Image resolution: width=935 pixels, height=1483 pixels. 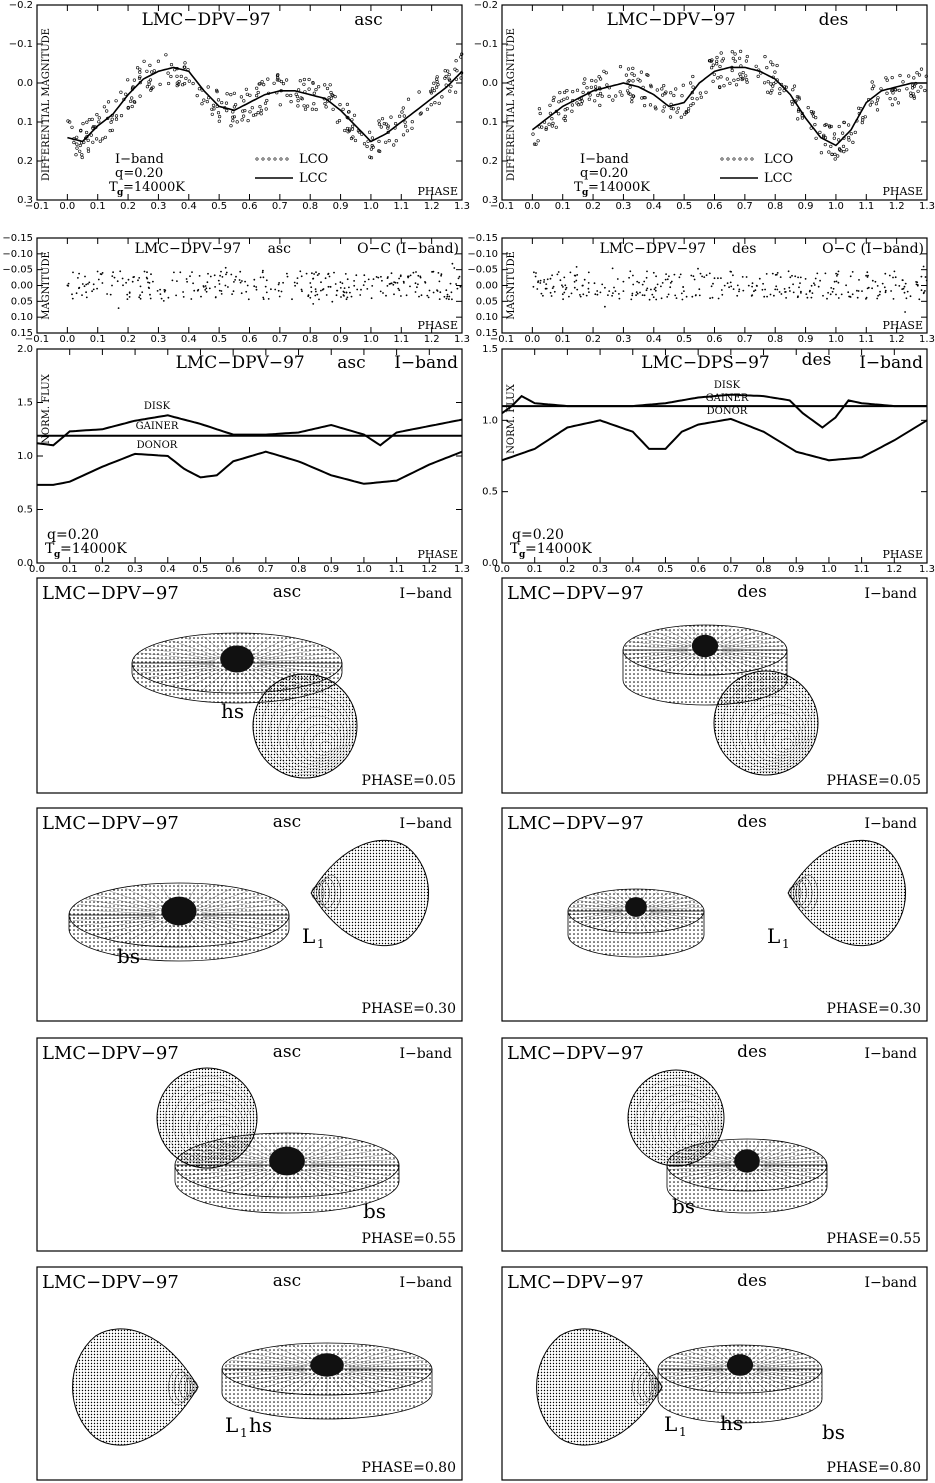 I want to click on x-tick-label: 1.2, so click(x=429, y=569).